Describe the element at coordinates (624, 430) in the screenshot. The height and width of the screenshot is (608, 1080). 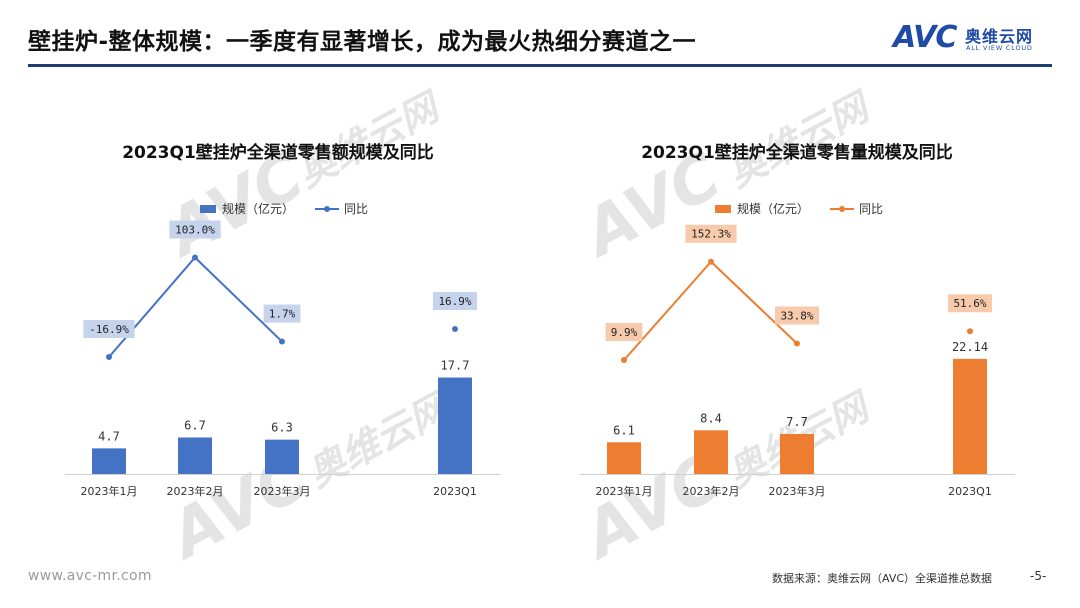
I see `bar-value-label: 6.1` at that location.